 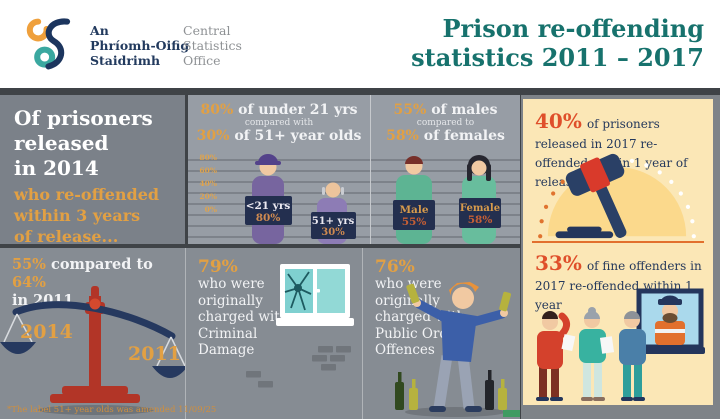 I want to click on gender-heading: 55% of males compared to 58% of females, so click(x=445, y=123).